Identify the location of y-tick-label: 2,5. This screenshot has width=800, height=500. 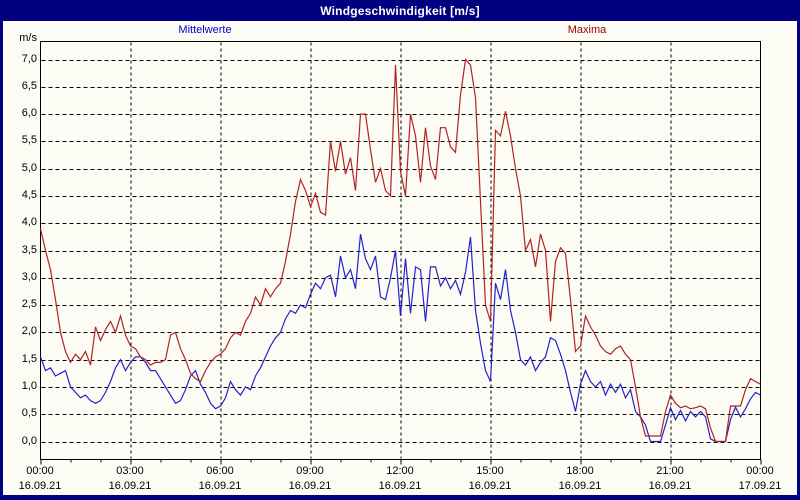
(29, 304).